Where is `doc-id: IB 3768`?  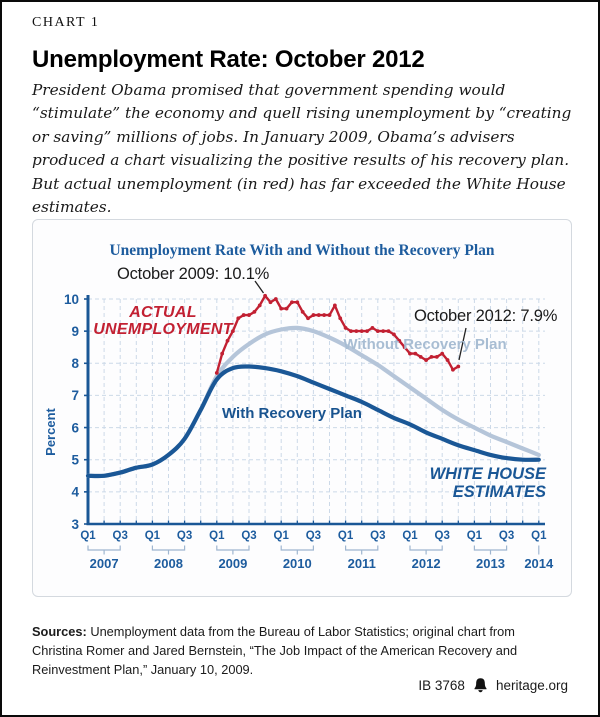 doc-id: IB 3768 is located at coordinates (441, 685).